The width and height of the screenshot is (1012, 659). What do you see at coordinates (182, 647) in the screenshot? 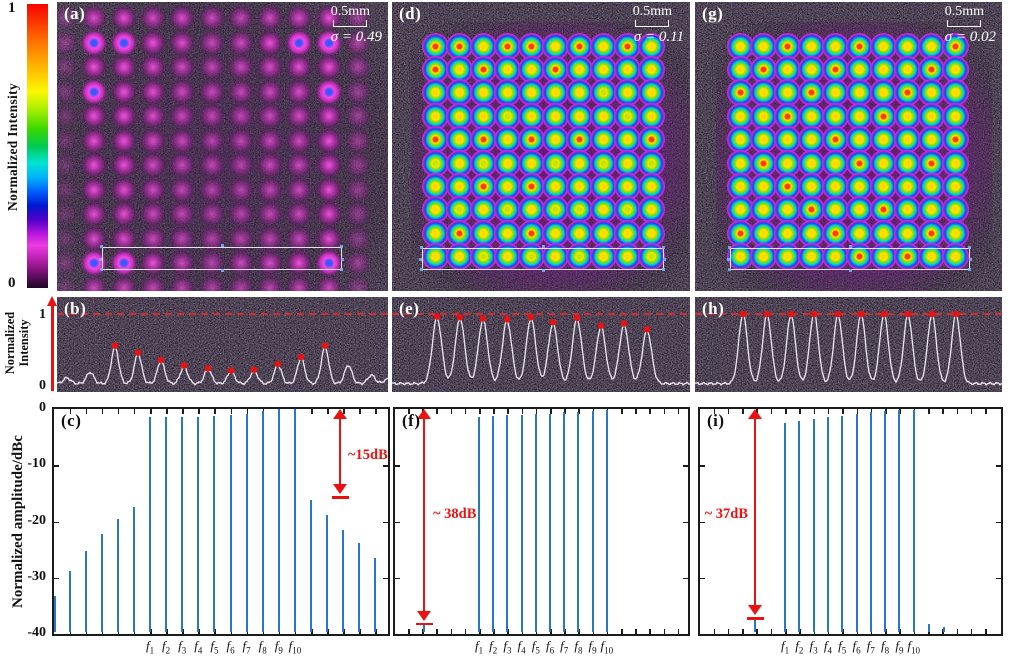
I see `f-label: f3` at bounding box center [182, 647].